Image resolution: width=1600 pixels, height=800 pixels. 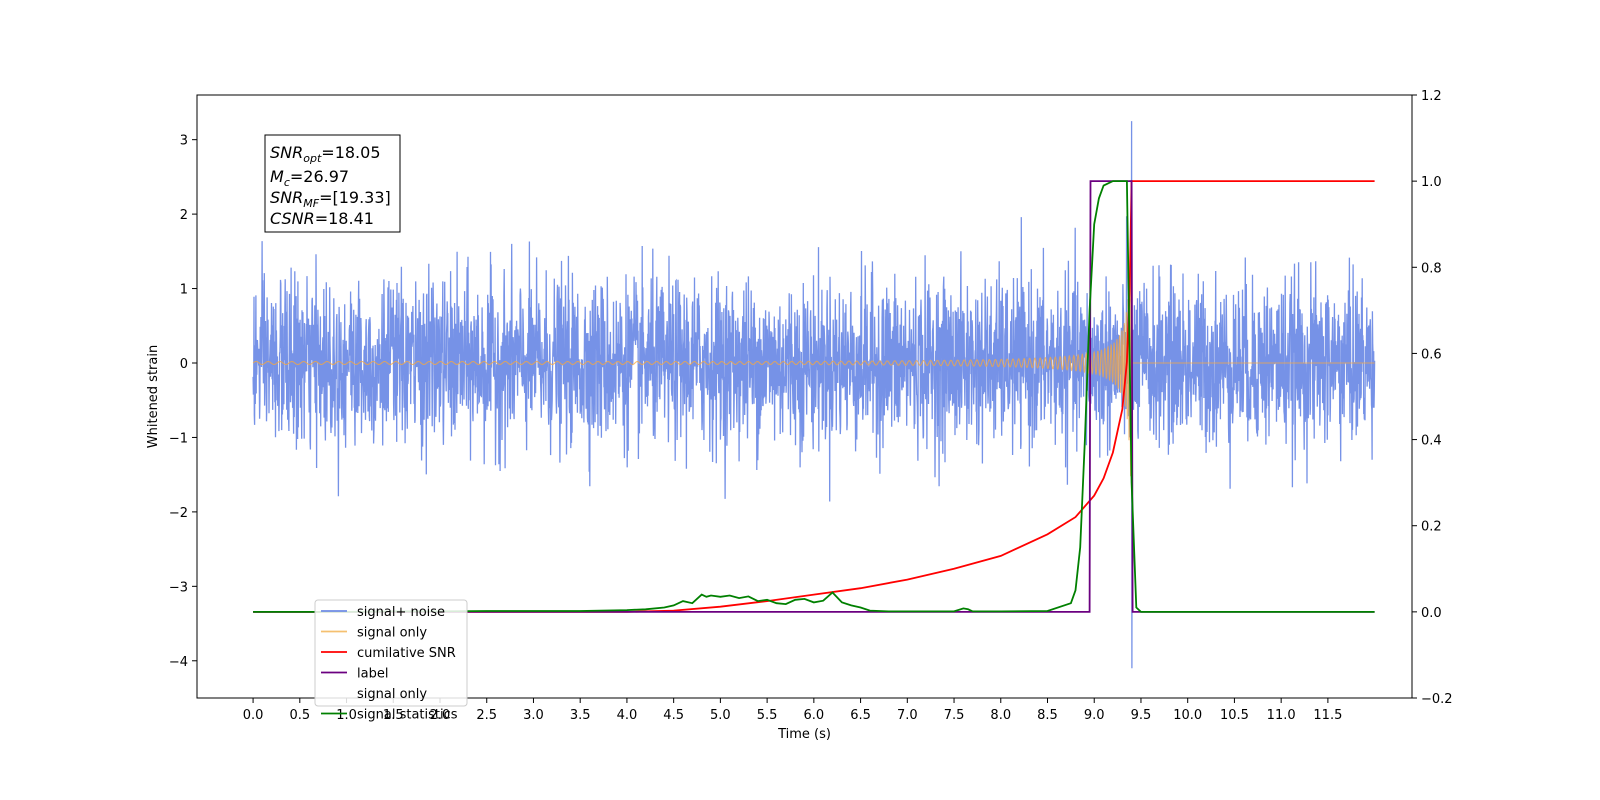 What do you see at coordinates (299, 715) in the screenshot?
I see `x-tick-label: 0.5` at bounding box center [299, 715].